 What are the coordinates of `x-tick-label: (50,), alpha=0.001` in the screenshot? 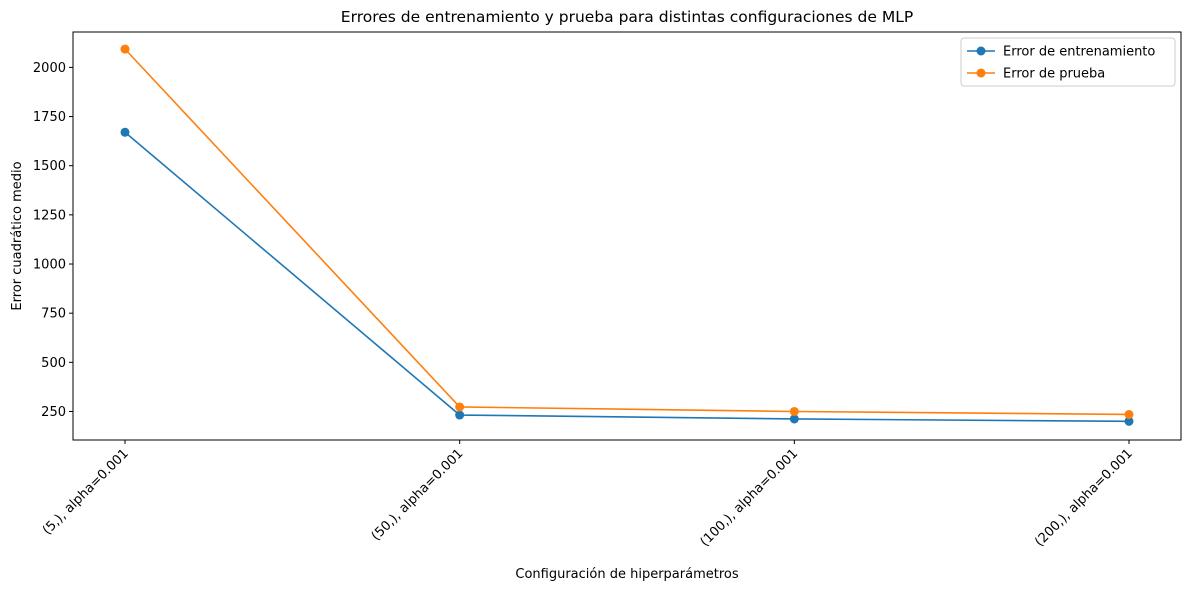 It's located at (418, 495).